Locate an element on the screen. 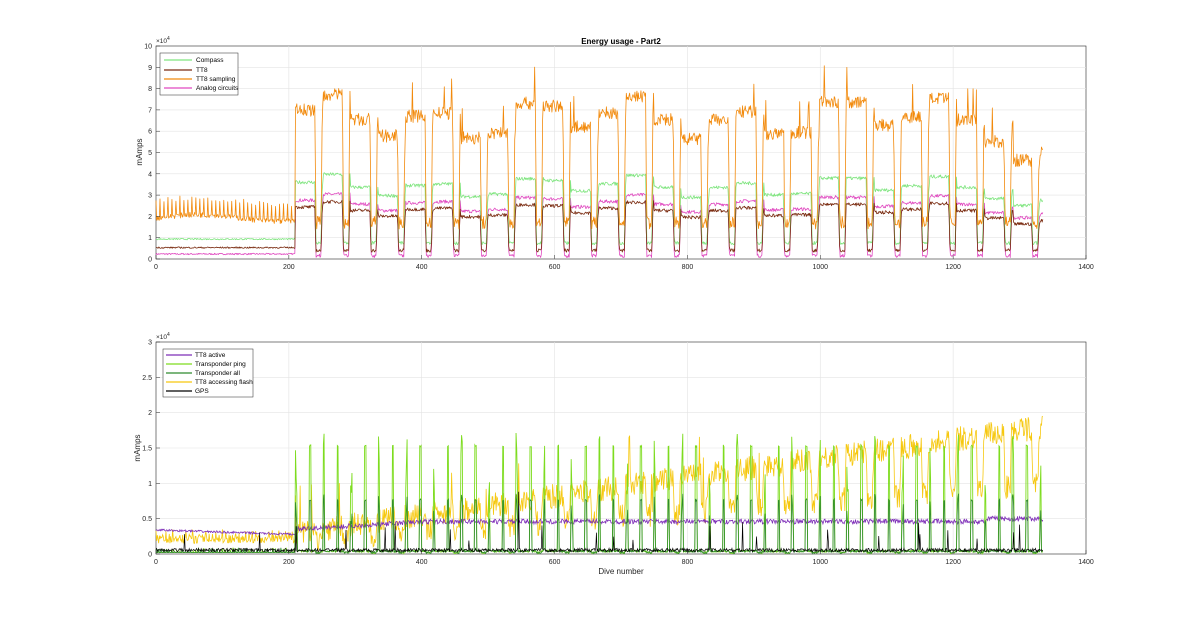 The height and width of the screenshot is (622, 1200). y-exponent-base-top: ×10 is located at coordinates (161, 41).